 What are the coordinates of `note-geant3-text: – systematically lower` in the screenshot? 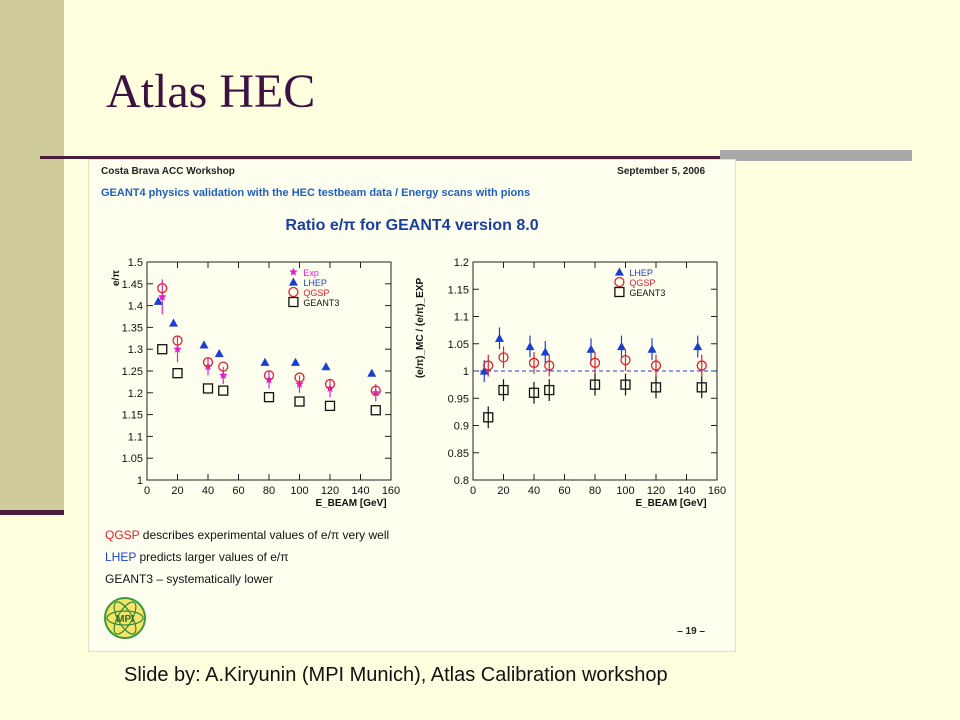 It's located at (213, 579).